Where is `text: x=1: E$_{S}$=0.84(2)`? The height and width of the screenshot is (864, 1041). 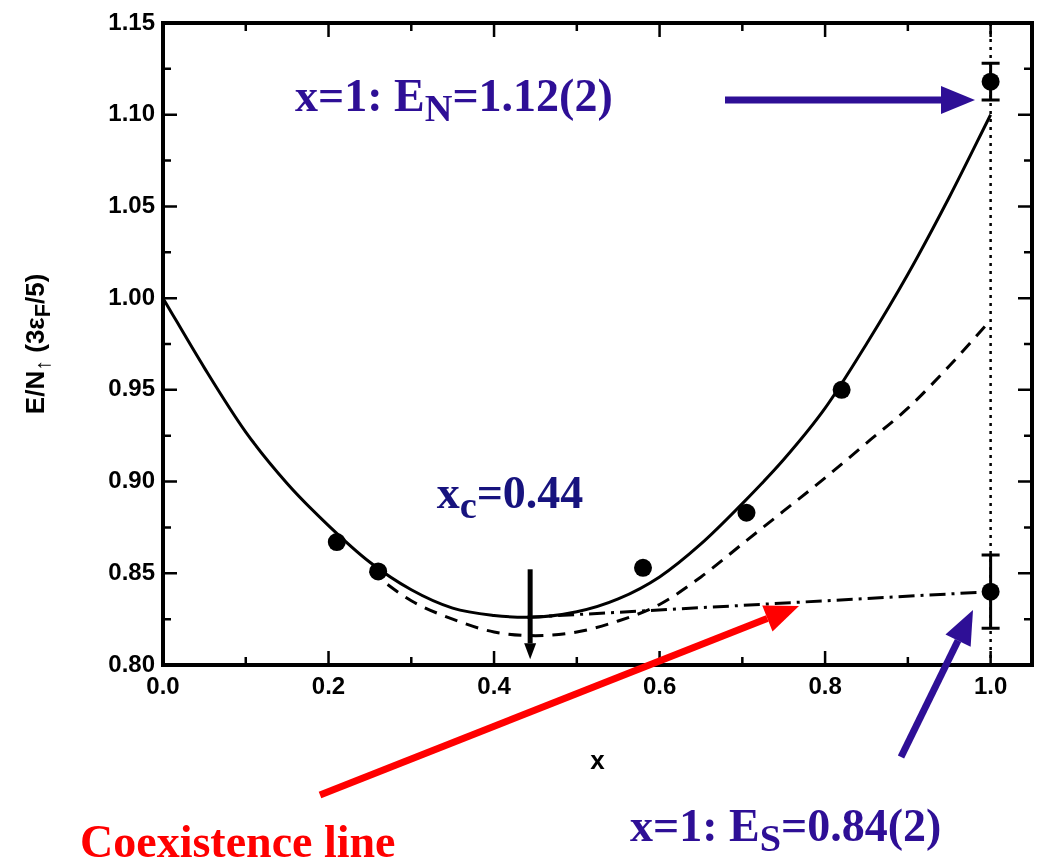 text: x=1: E$_{S}$=0.84(2) is located at coordinates (786, 829).